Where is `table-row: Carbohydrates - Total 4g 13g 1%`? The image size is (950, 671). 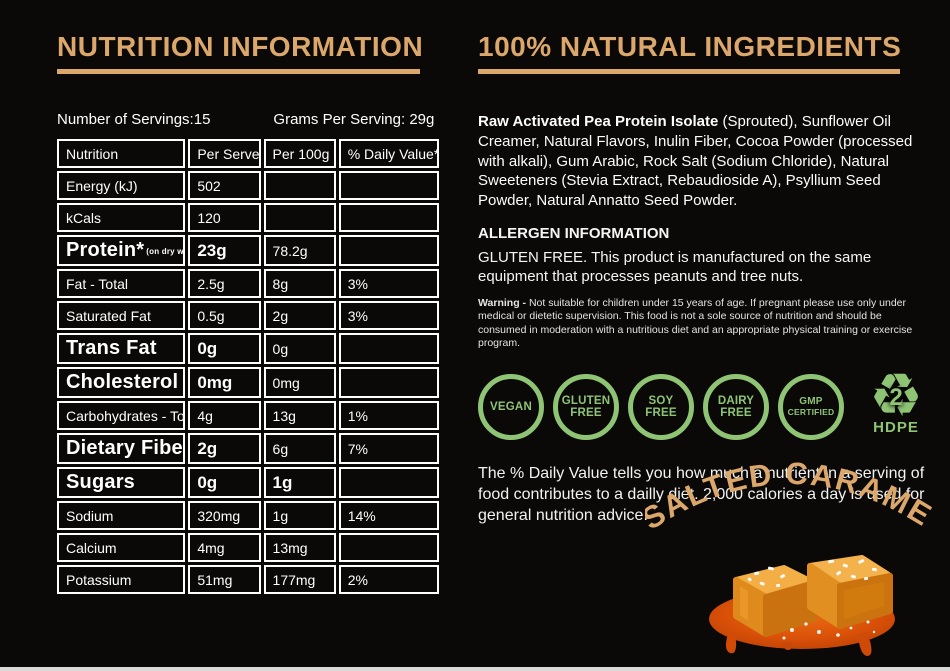
table-row: Carbohydrates - Total 4g 13g 1% is located at coordinates (248, 415).